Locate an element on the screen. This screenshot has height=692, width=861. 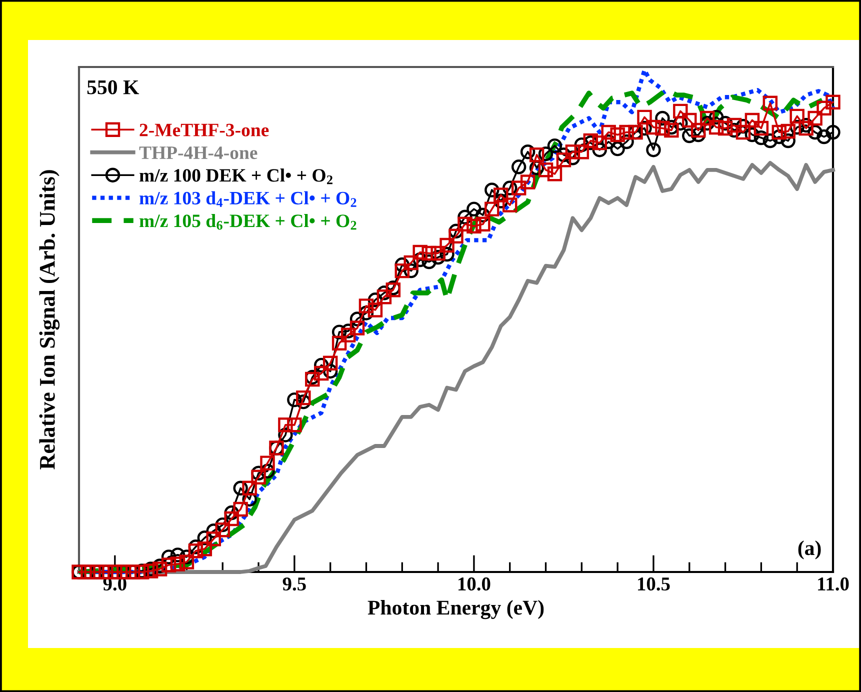
annotation: 550 K is located at coordinates (113, 87).